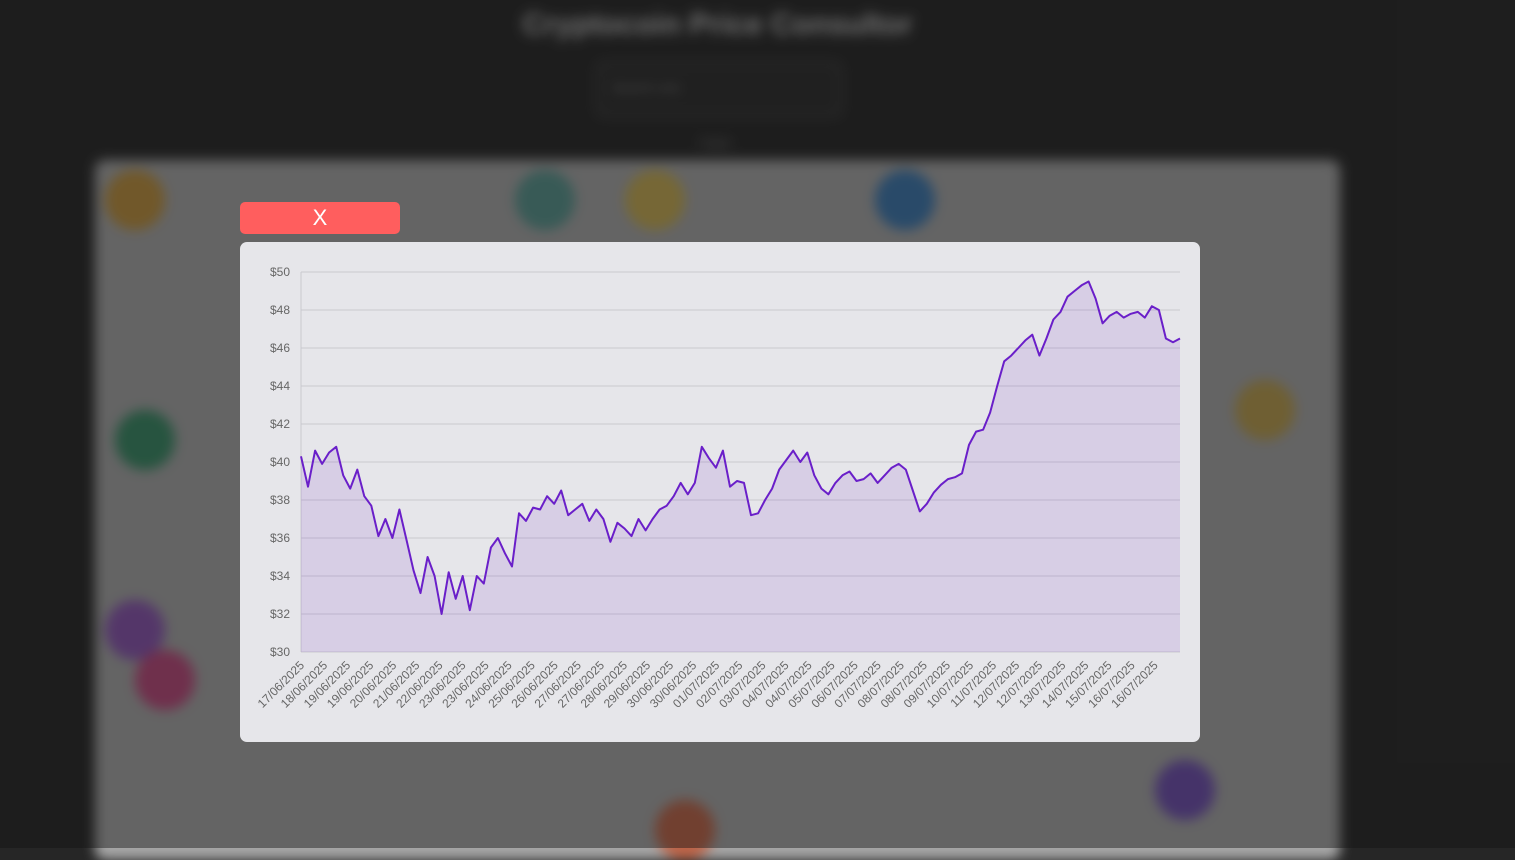 The image size is (1515, 860). What do you see at coordinates (280, 424) in the screenshot?
I see `y-tick-label: $42` at bounding box center [280, 424].